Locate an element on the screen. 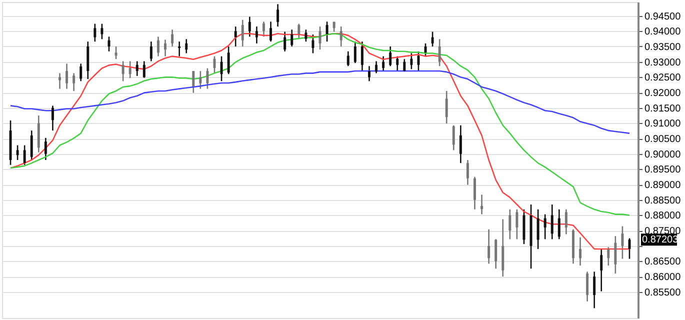 The image size is (685, 320). y-tick-label: 0.88500 is located at coordinates (663, 200).